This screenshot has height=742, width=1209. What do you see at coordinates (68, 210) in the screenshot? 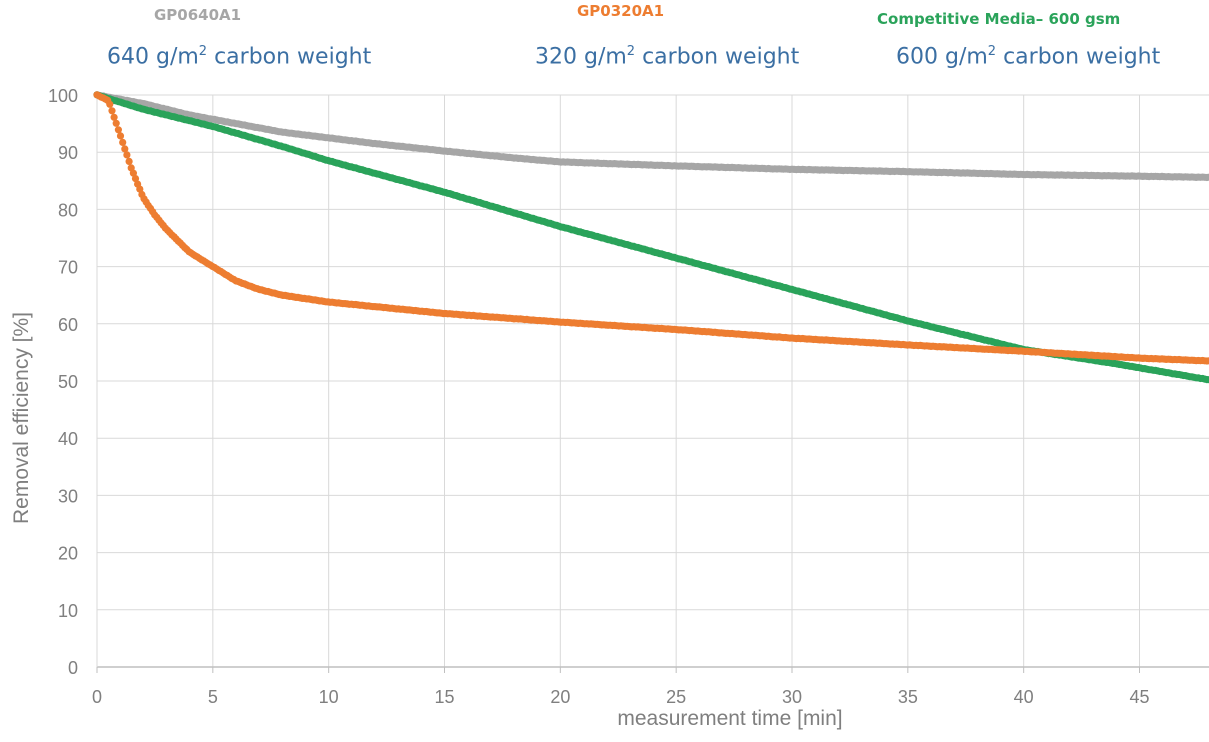
I see `y-tick-label: 80` at bounding box center [68, 210].